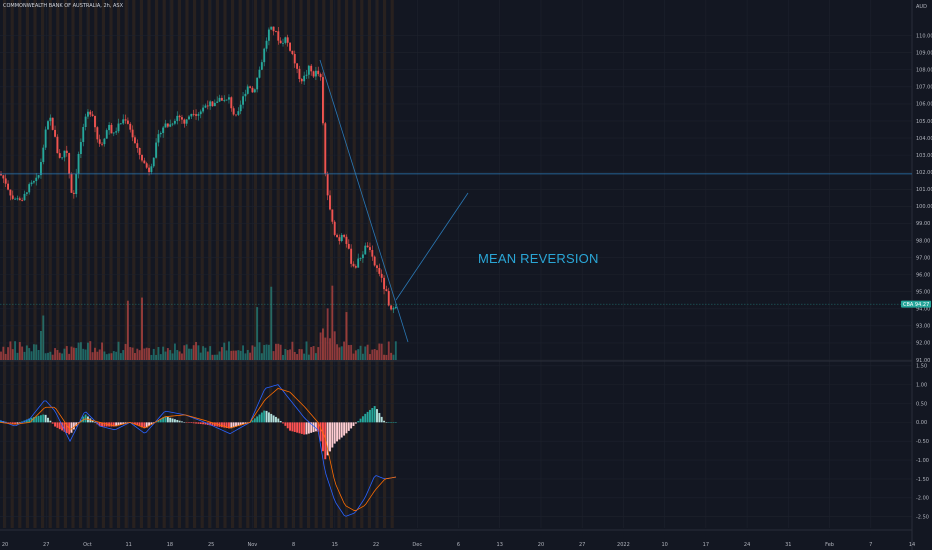 The image size is (932, 550). I want to click on time-tick-label: 14, so click(912, 545).